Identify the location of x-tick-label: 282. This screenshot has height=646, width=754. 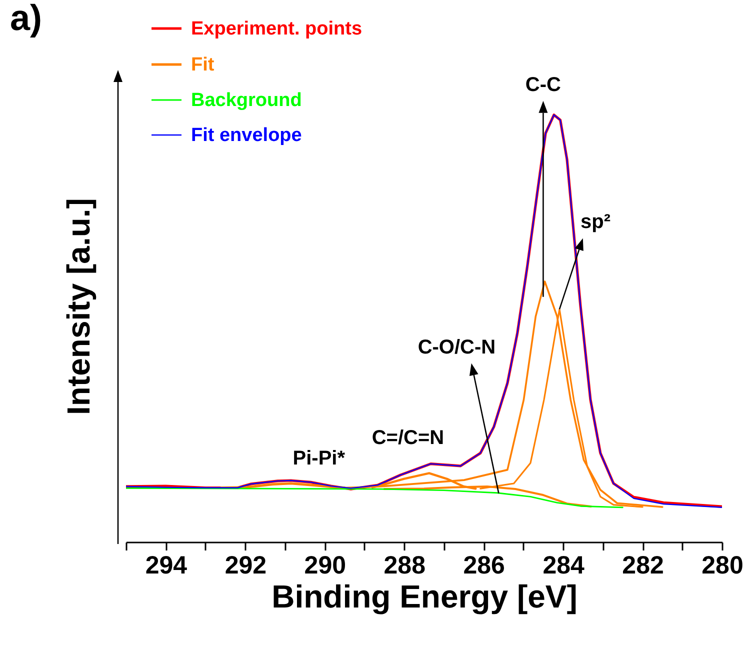
(643, 566).